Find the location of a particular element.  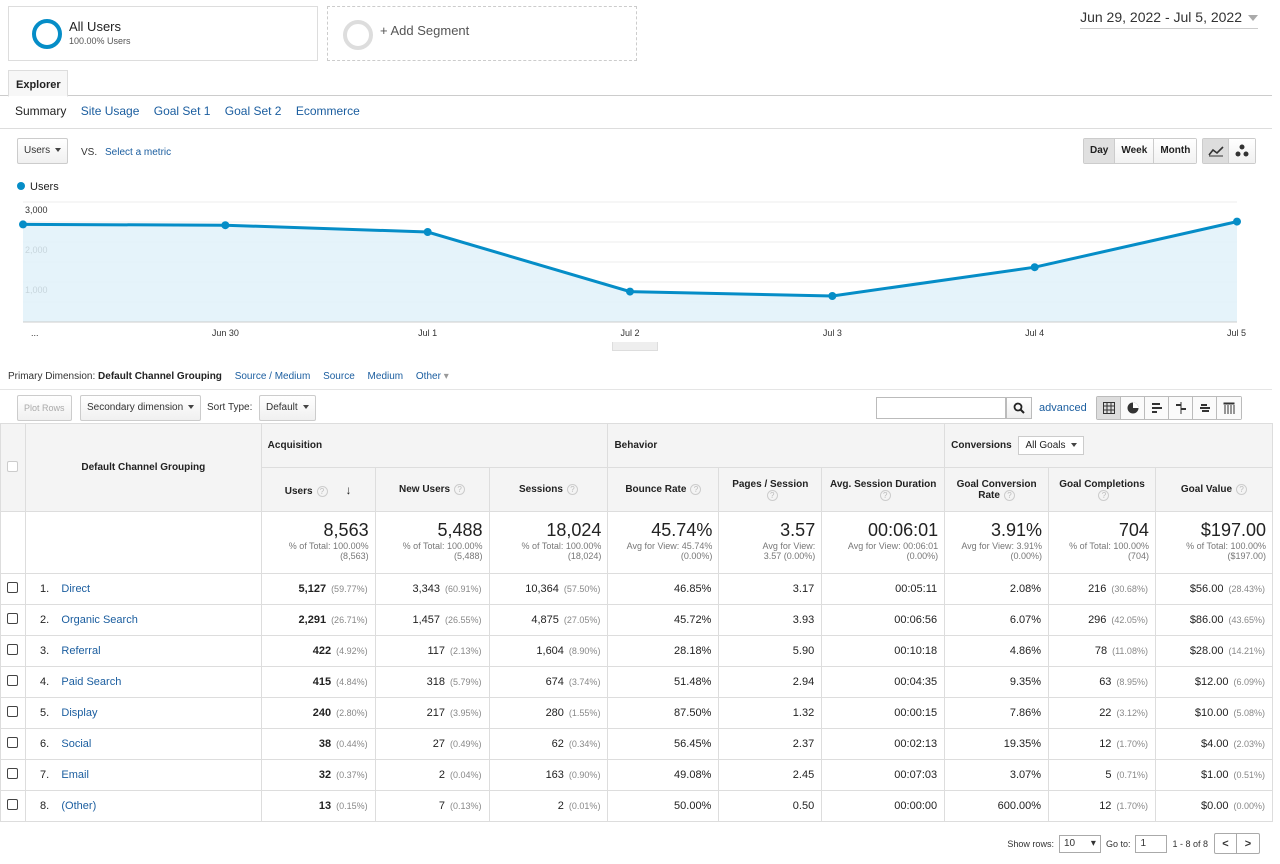

segment-all-users: All Users 100.00% Users is located at coordinates (163, 33).